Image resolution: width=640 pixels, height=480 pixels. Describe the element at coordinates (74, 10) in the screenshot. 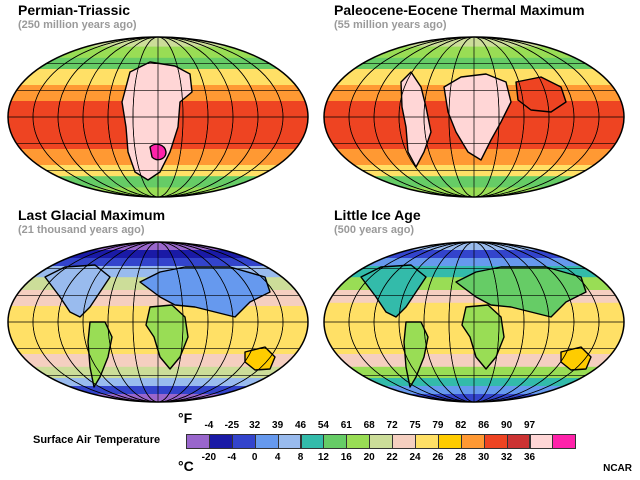

I see `panel-title: Permian-Triassic` at that location.